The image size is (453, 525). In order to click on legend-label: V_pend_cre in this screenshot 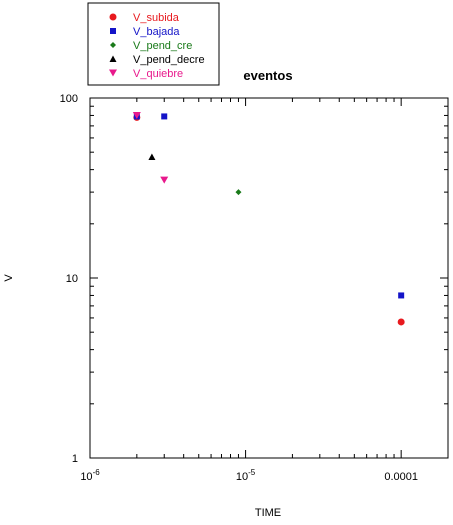, I will do `click(162, 46)`.